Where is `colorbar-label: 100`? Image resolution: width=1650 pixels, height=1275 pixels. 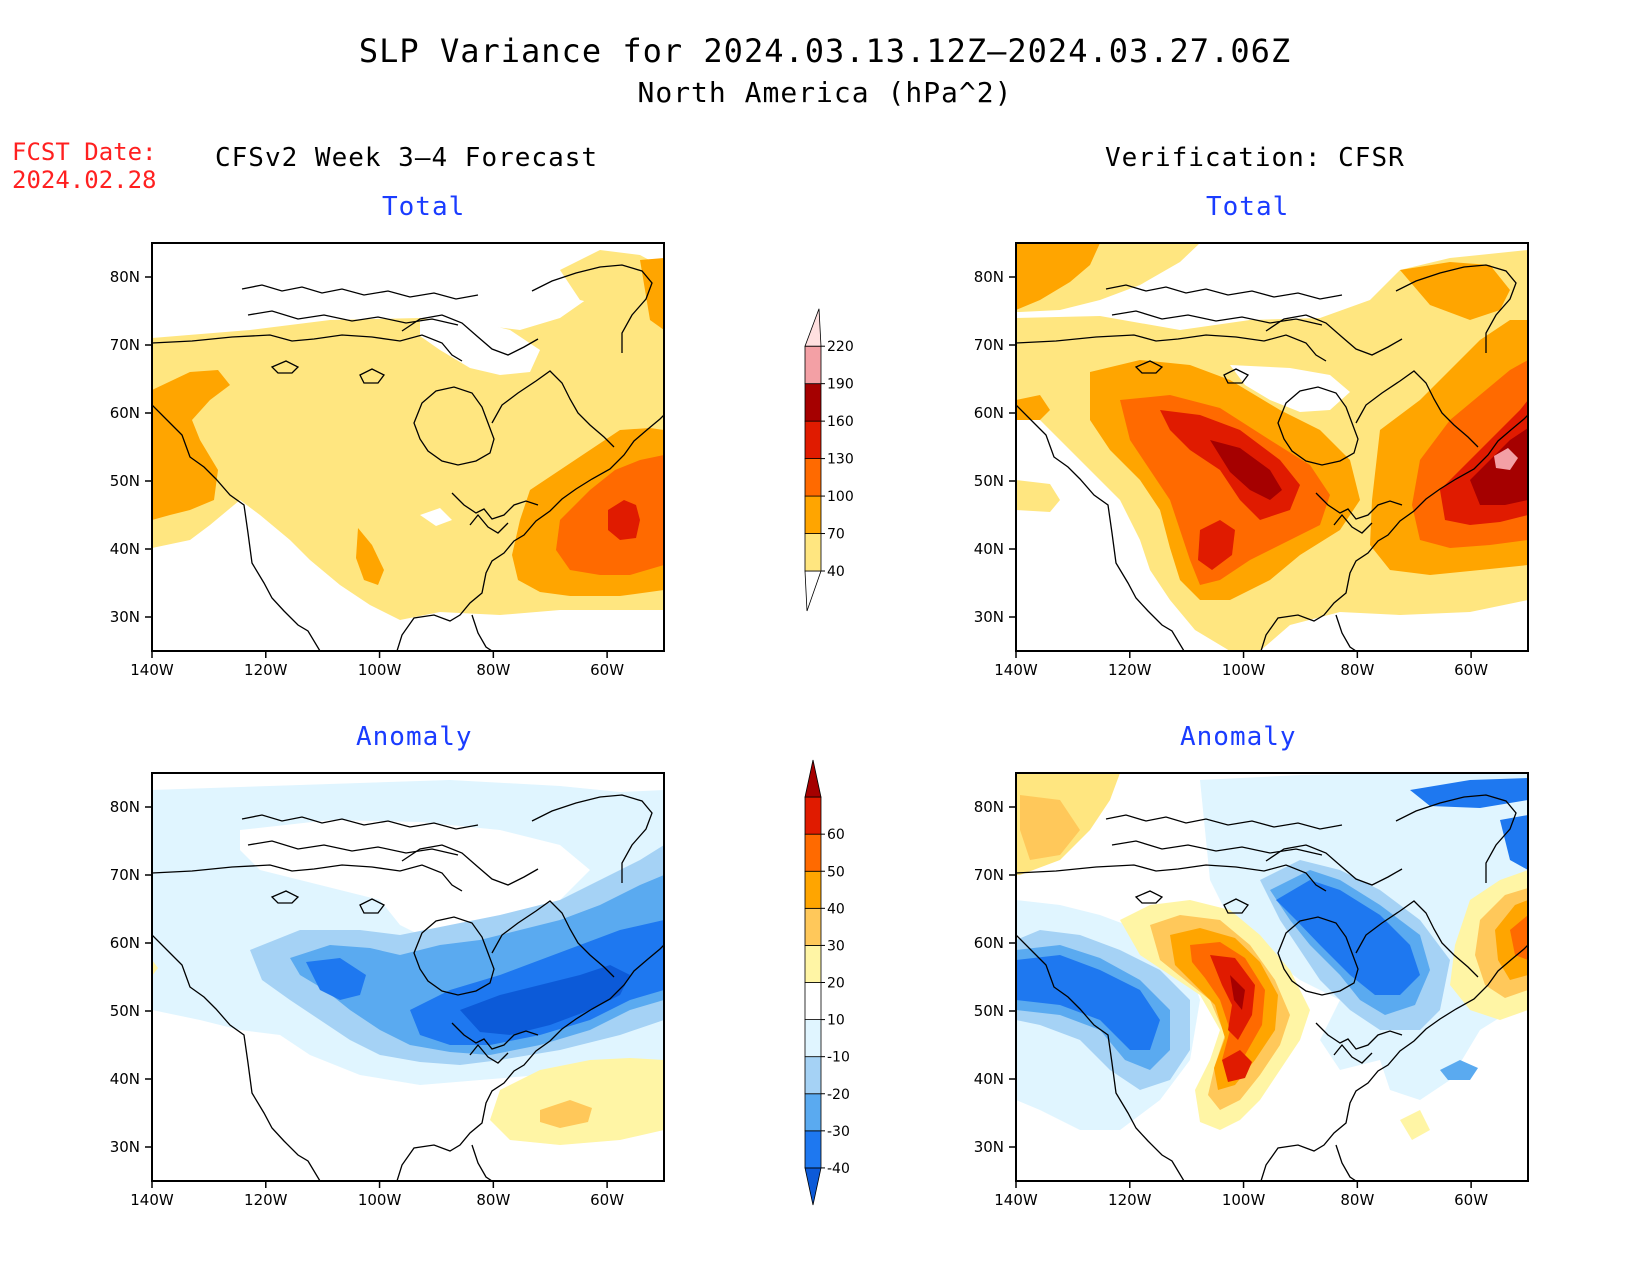
colorbar-label: 100 is located at coordinates (840, 497).